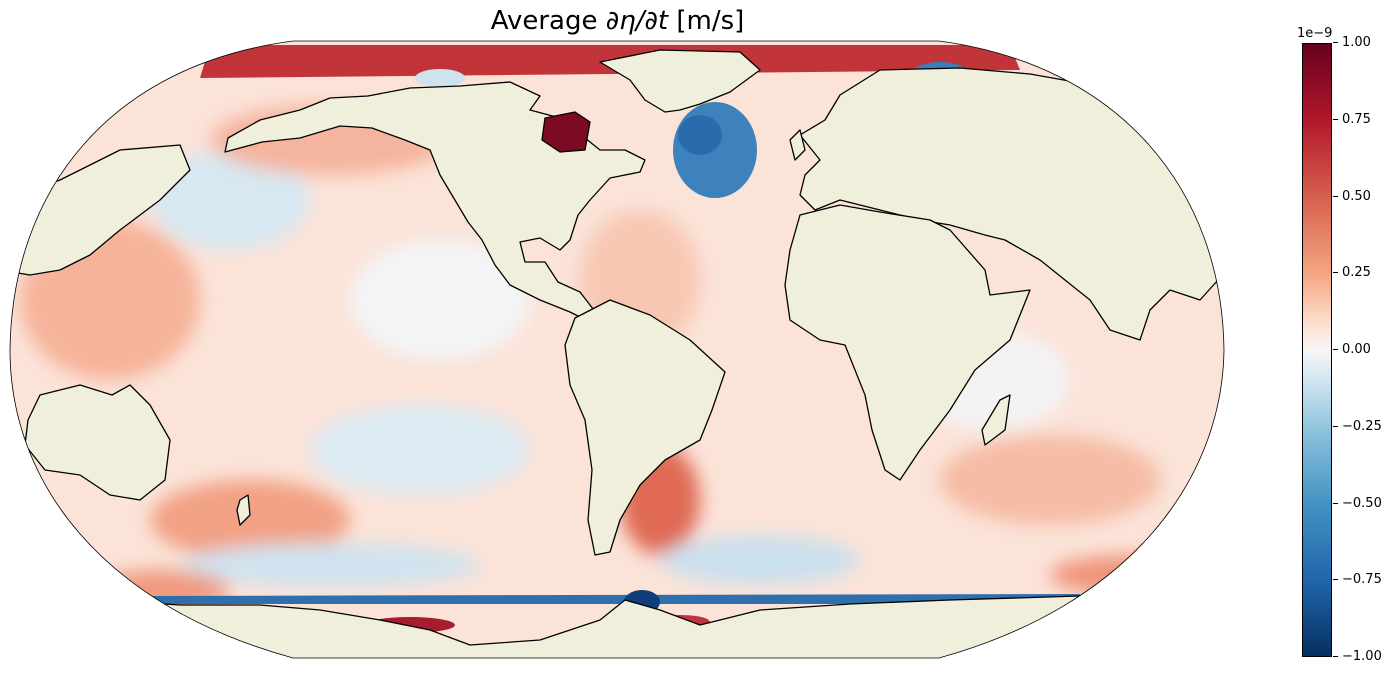 This screenshot has height=676, width=1395. I want to click on field-south-pacific-cool, so click(420, 450).